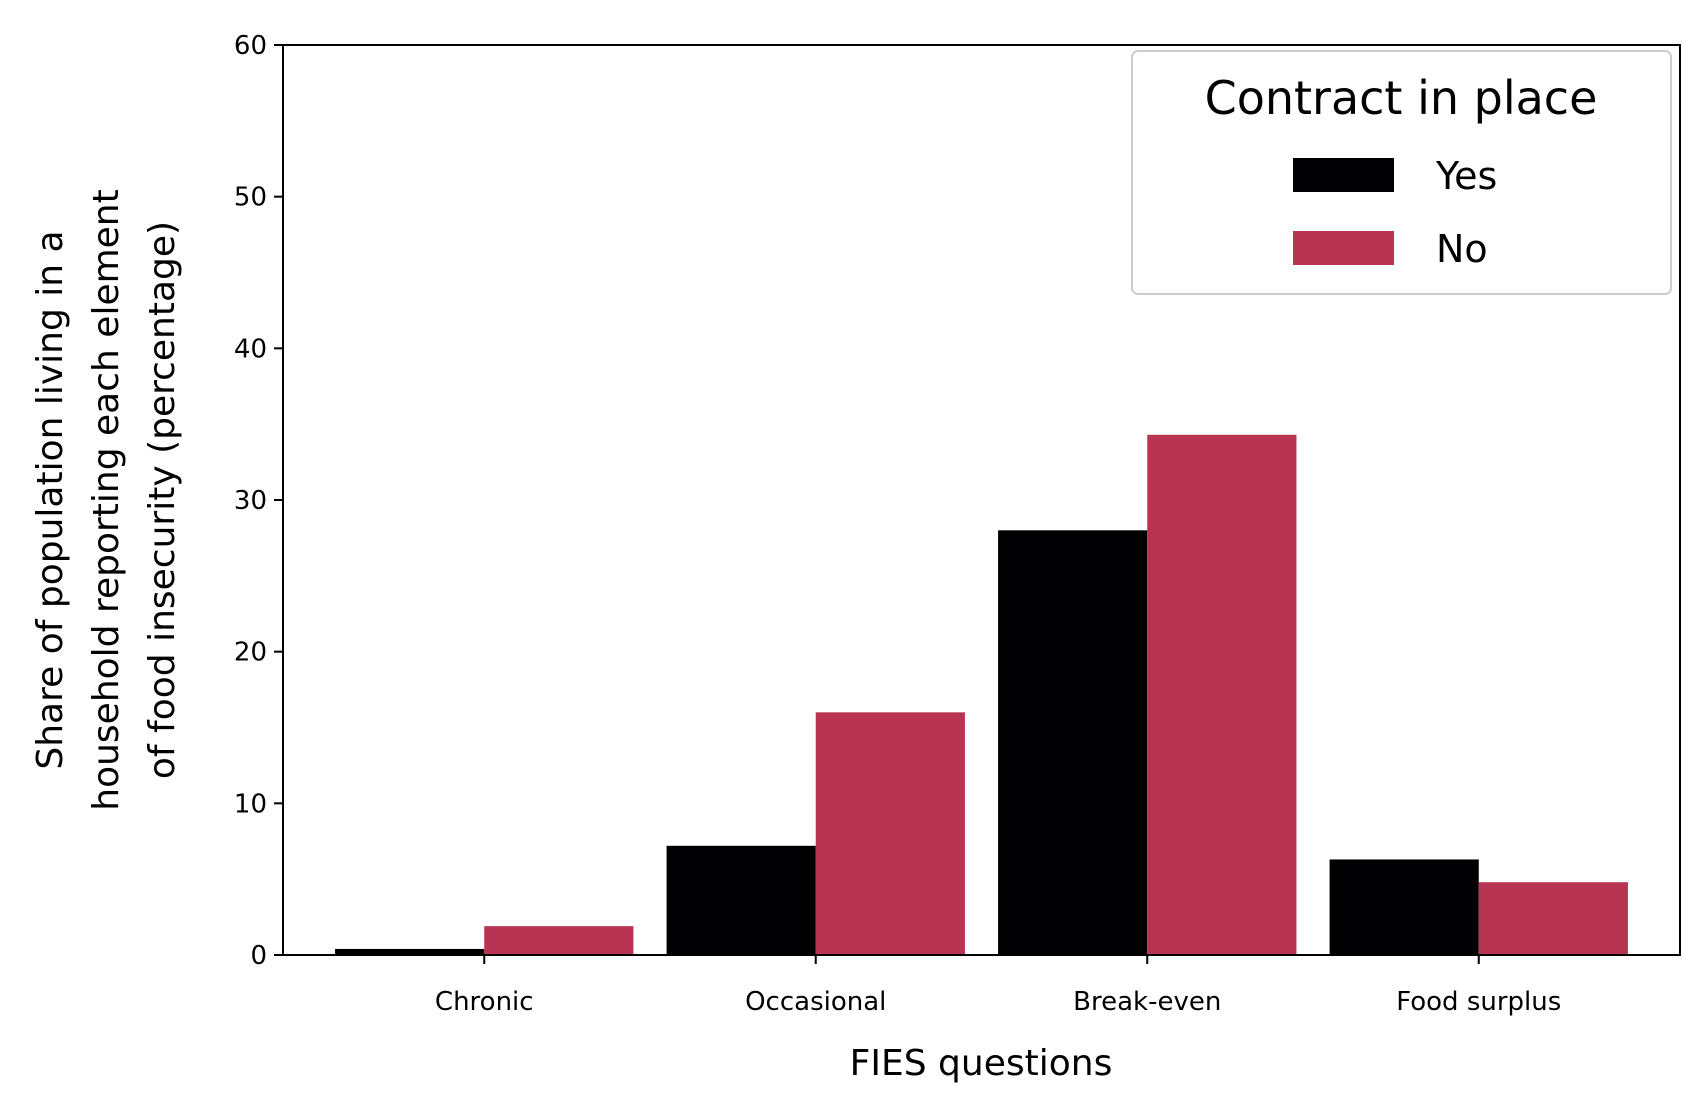  Describe the element at coordinates (890, 833) in the screenshot. I see `bar-no-occasional` at that location.